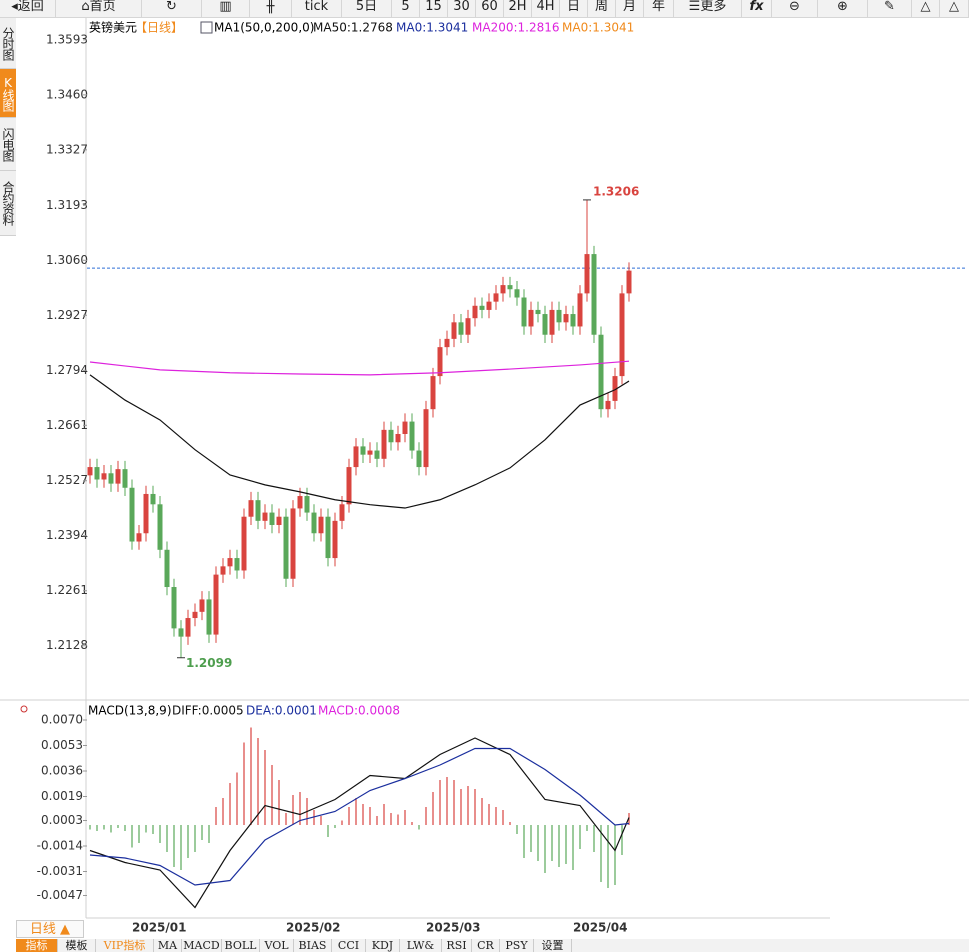 Image resolution: width=969 pixels, height=952 pixels. I want to click on period-button: 5日, so click(367, 8).